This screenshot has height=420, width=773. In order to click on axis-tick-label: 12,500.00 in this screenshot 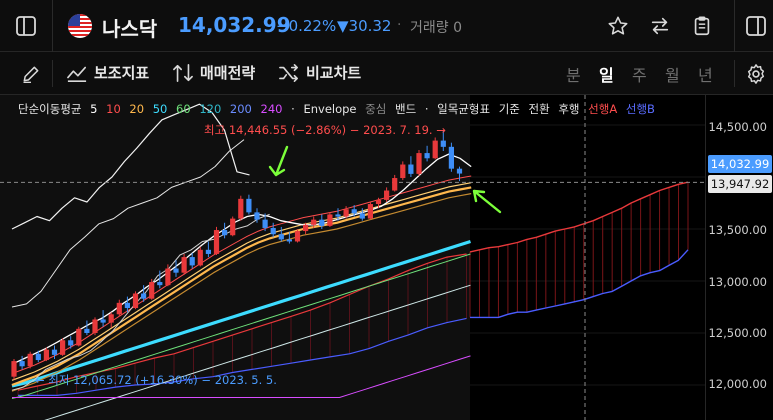, I will do `click(737, 333)`.